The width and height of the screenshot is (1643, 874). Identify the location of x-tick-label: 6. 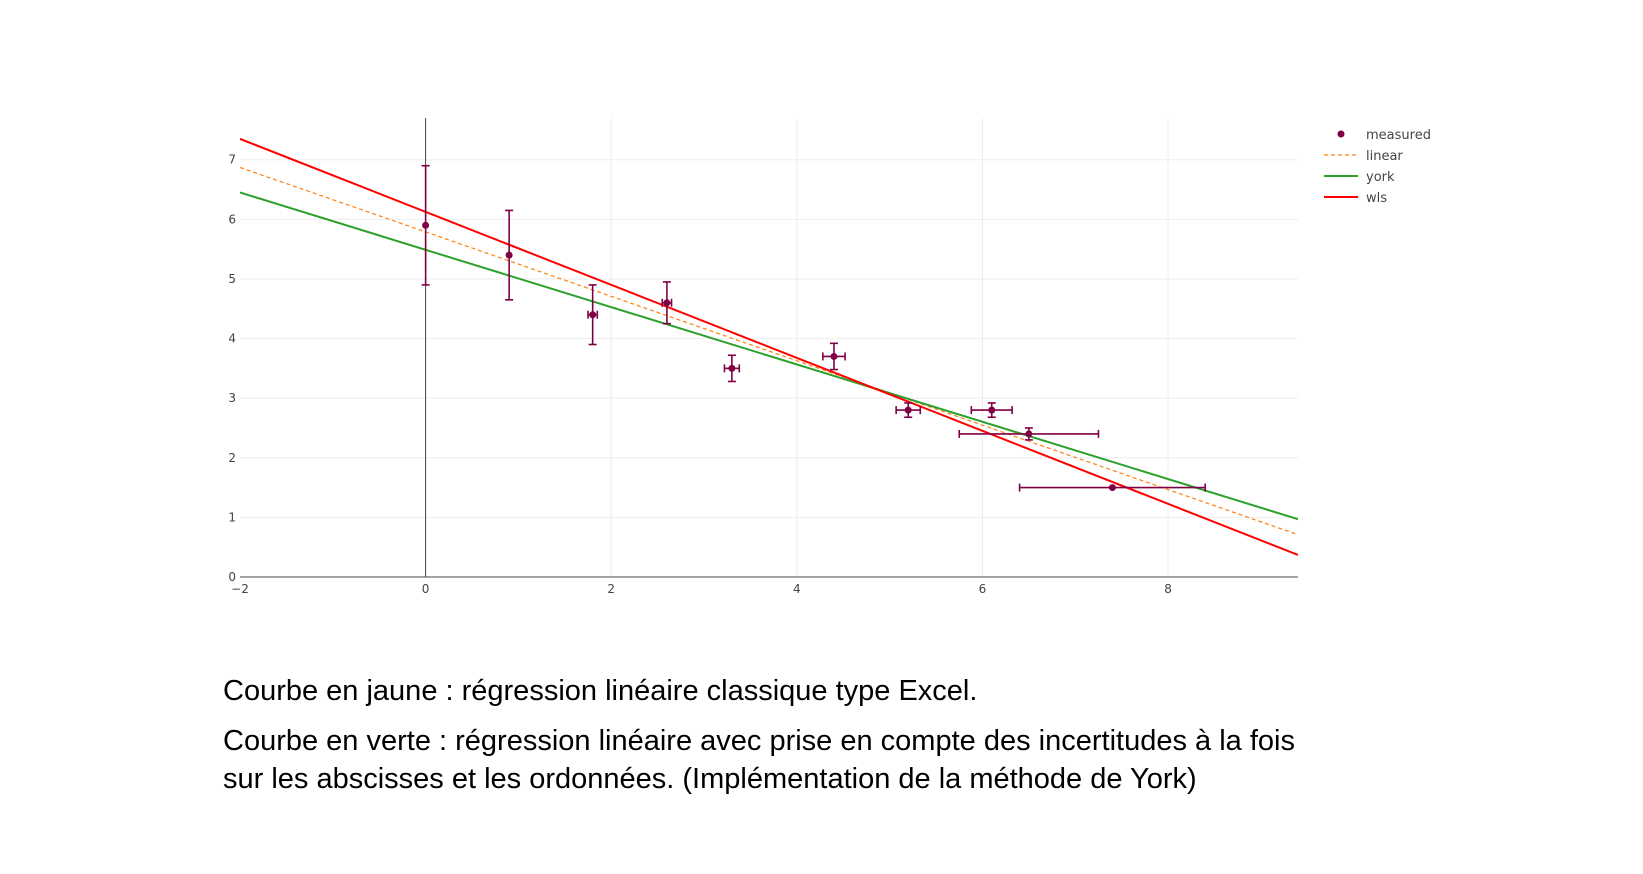
(983, 589).